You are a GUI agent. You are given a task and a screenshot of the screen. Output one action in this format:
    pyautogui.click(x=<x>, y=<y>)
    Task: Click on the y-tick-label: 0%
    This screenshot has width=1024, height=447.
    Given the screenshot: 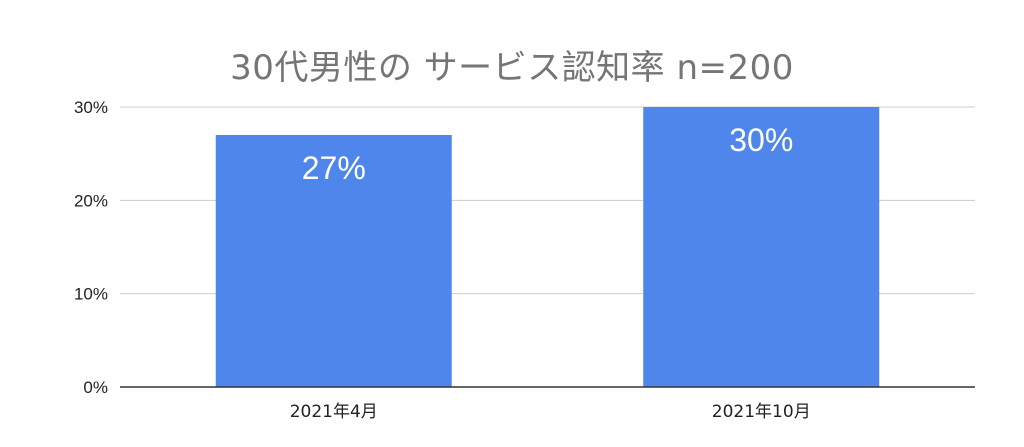 What is the action you would take?
    pyautogui.click(x=95, y=387)
    